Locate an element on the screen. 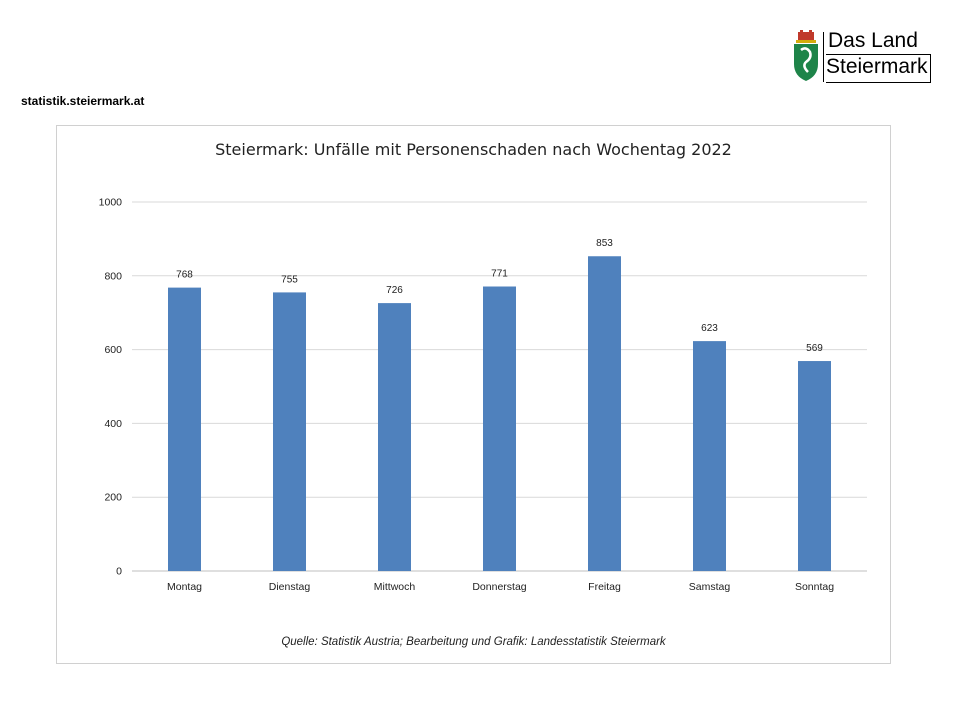  x-tick-label: Sonntag is located at coordinates (814, 587).